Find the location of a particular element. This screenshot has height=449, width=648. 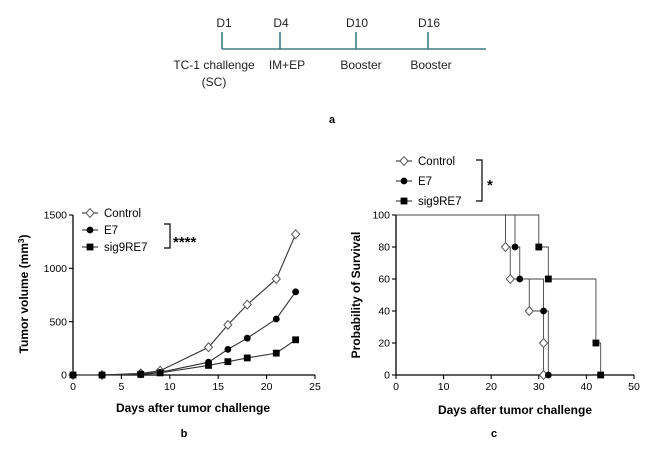

timeline-day-label: D4 is located at coordinates (281, 23).